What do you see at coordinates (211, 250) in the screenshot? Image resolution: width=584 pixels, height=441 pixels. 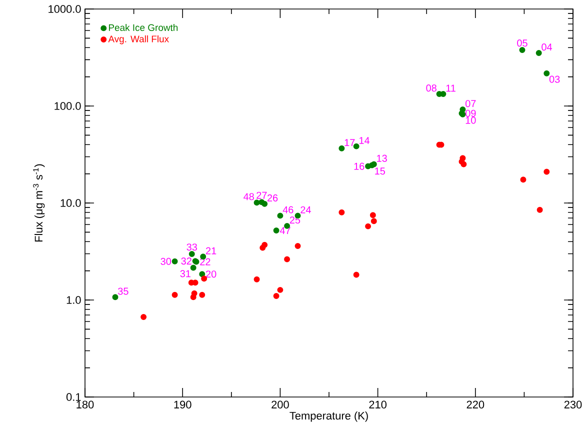 I see `annotation: 21` at bounding box center [211, 250].